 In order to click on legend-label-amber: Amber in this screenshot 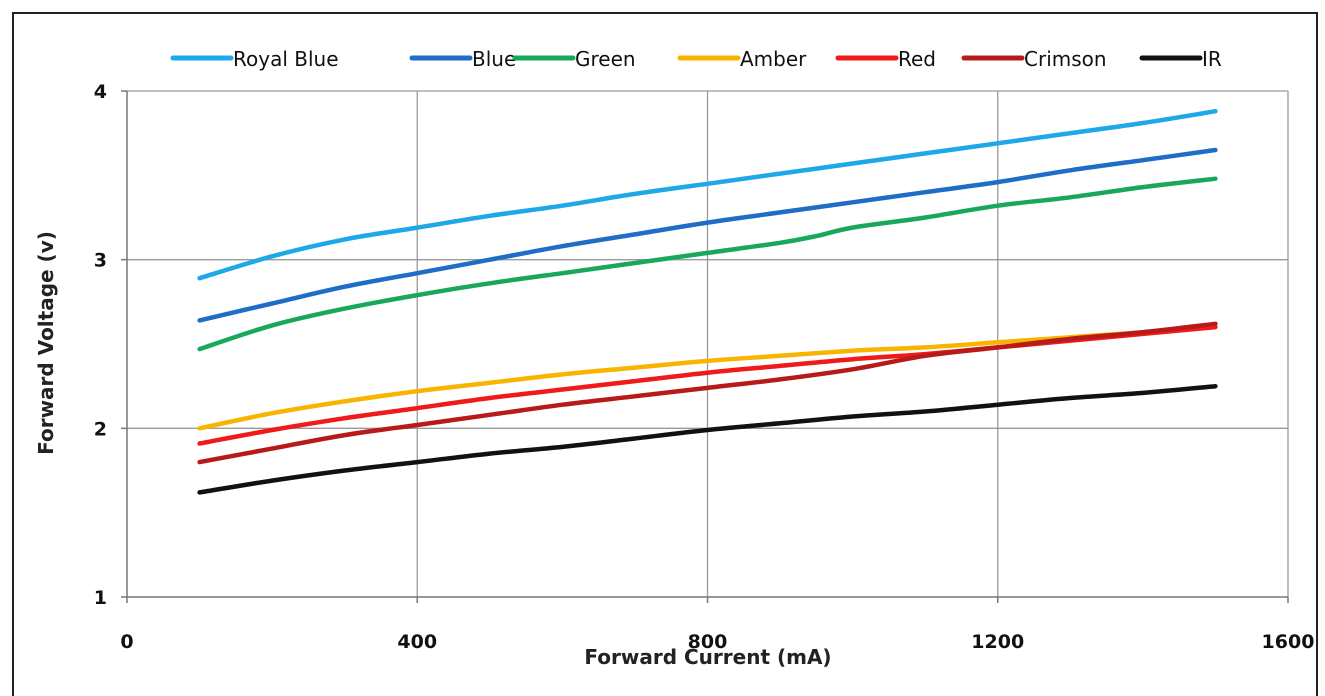, I will do `click(773, 59)`.